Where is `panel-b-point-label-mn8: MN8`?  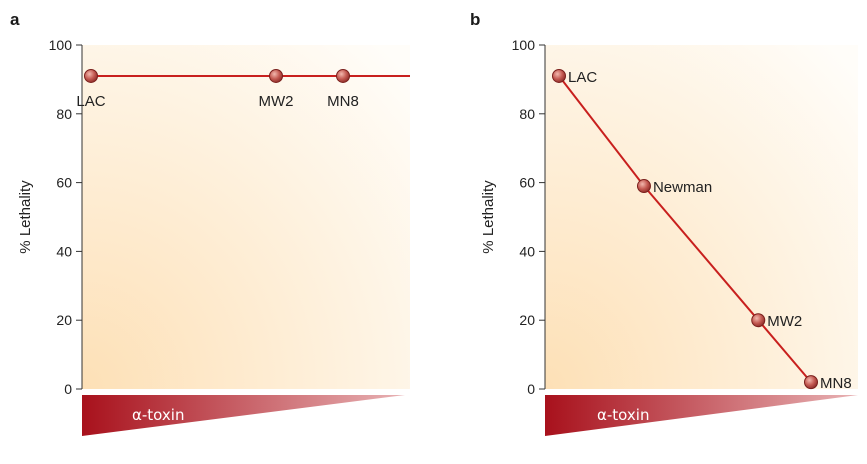
panel-b-point-label-mn8: MN8 is located at coordinates (836, 383).